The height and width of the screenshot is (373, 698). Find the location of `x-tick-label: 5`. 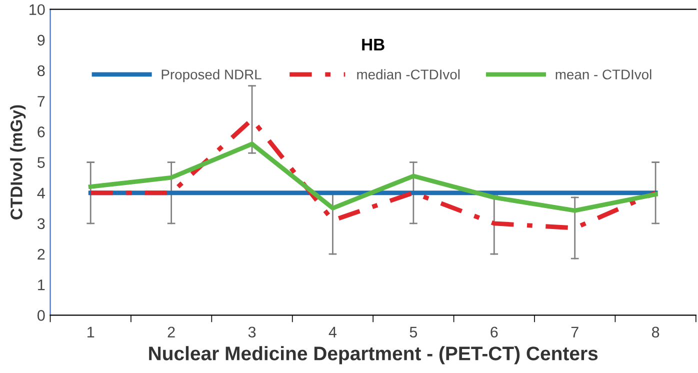

x-tick-label: 5 is located at coordinates (414, 332).